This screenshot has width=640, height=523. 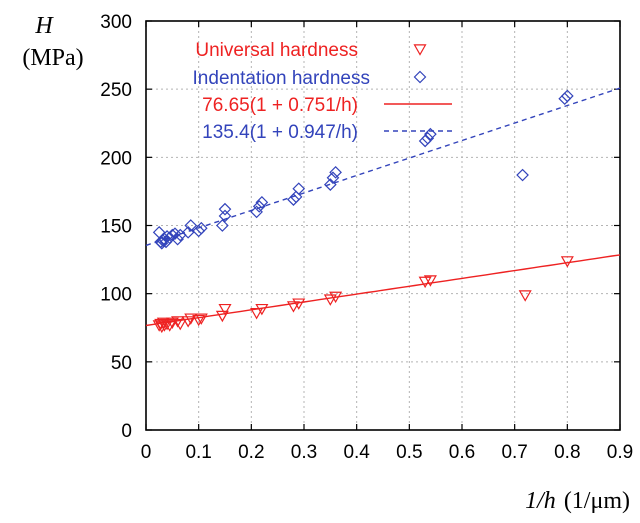 I want to click on x-axis-title: 1/h (1/μm), so click(x=577, y=501).